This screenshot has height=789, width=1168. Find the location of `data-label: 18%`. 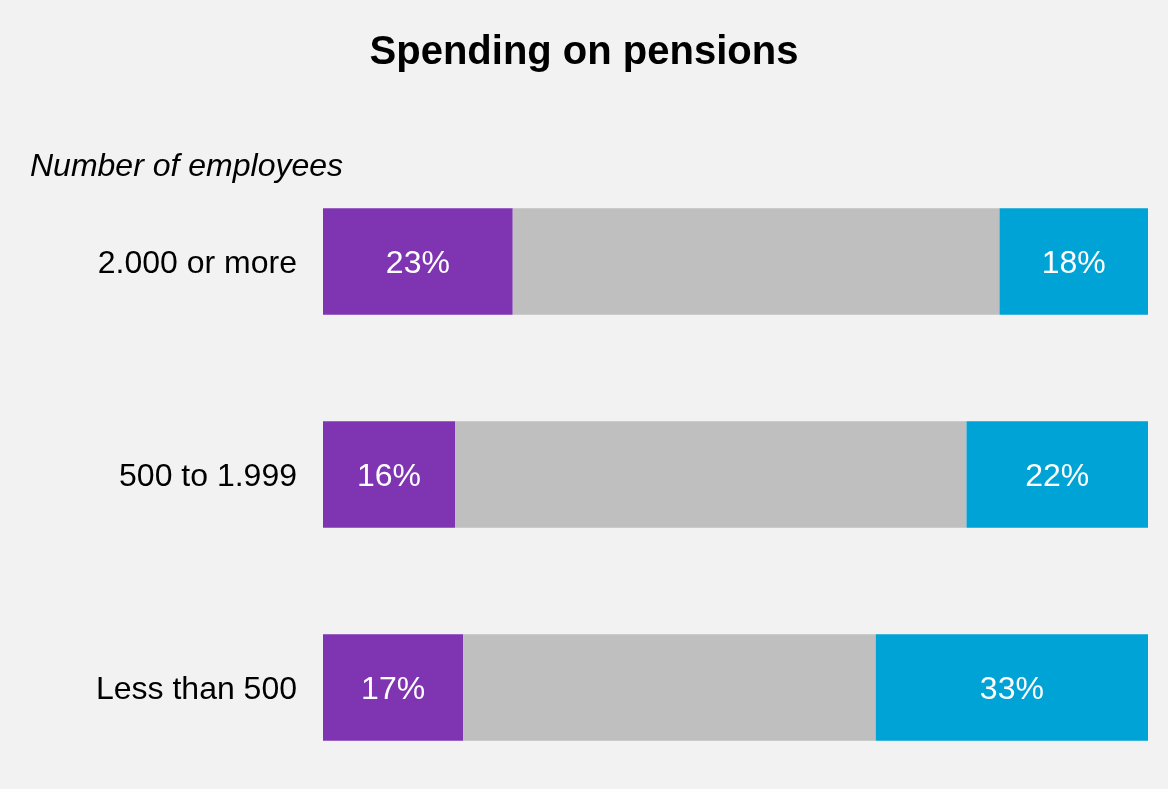

data-label: 18% is located at coordinates (1073, 261).